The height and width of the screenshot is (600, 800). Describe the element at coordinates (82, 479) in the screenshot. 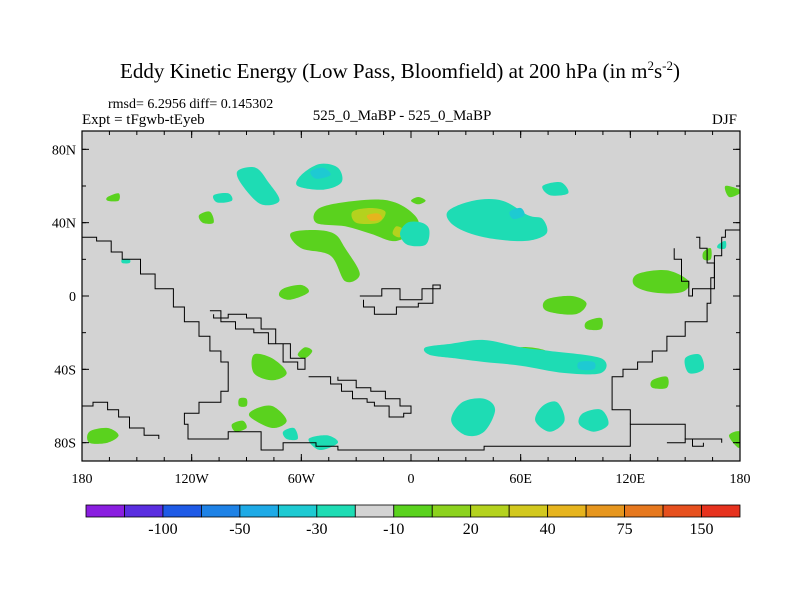

I see `x-tick-label-0: 180` at that location.